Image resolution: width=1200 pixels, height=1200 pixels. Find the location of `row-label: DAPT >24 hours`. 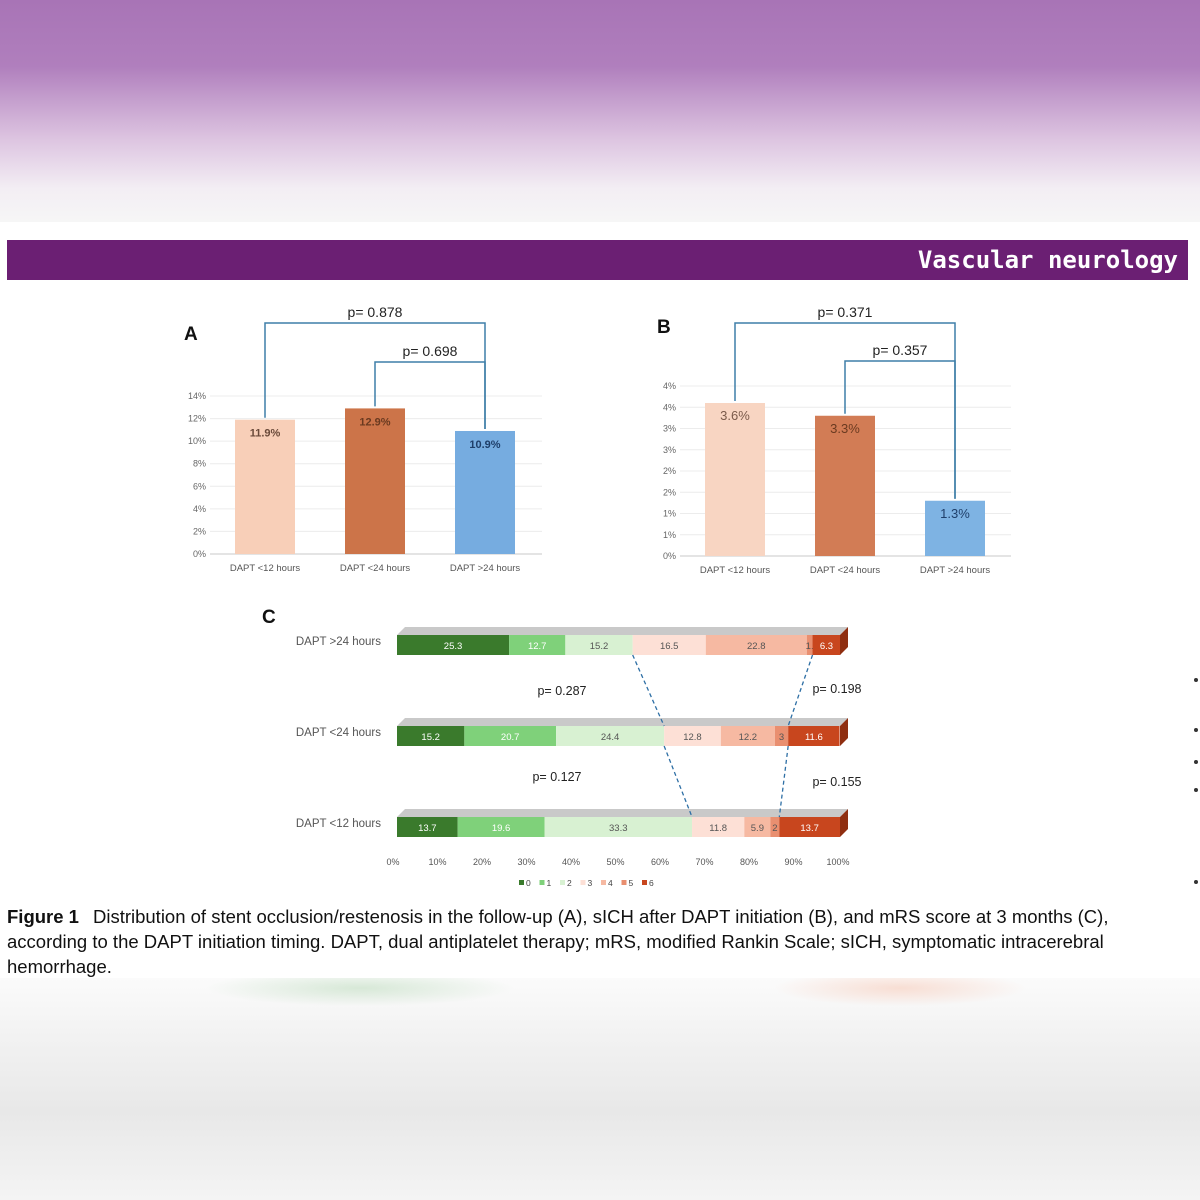

row-label: DAPT >24 hours is located at coordinates (338, 642).